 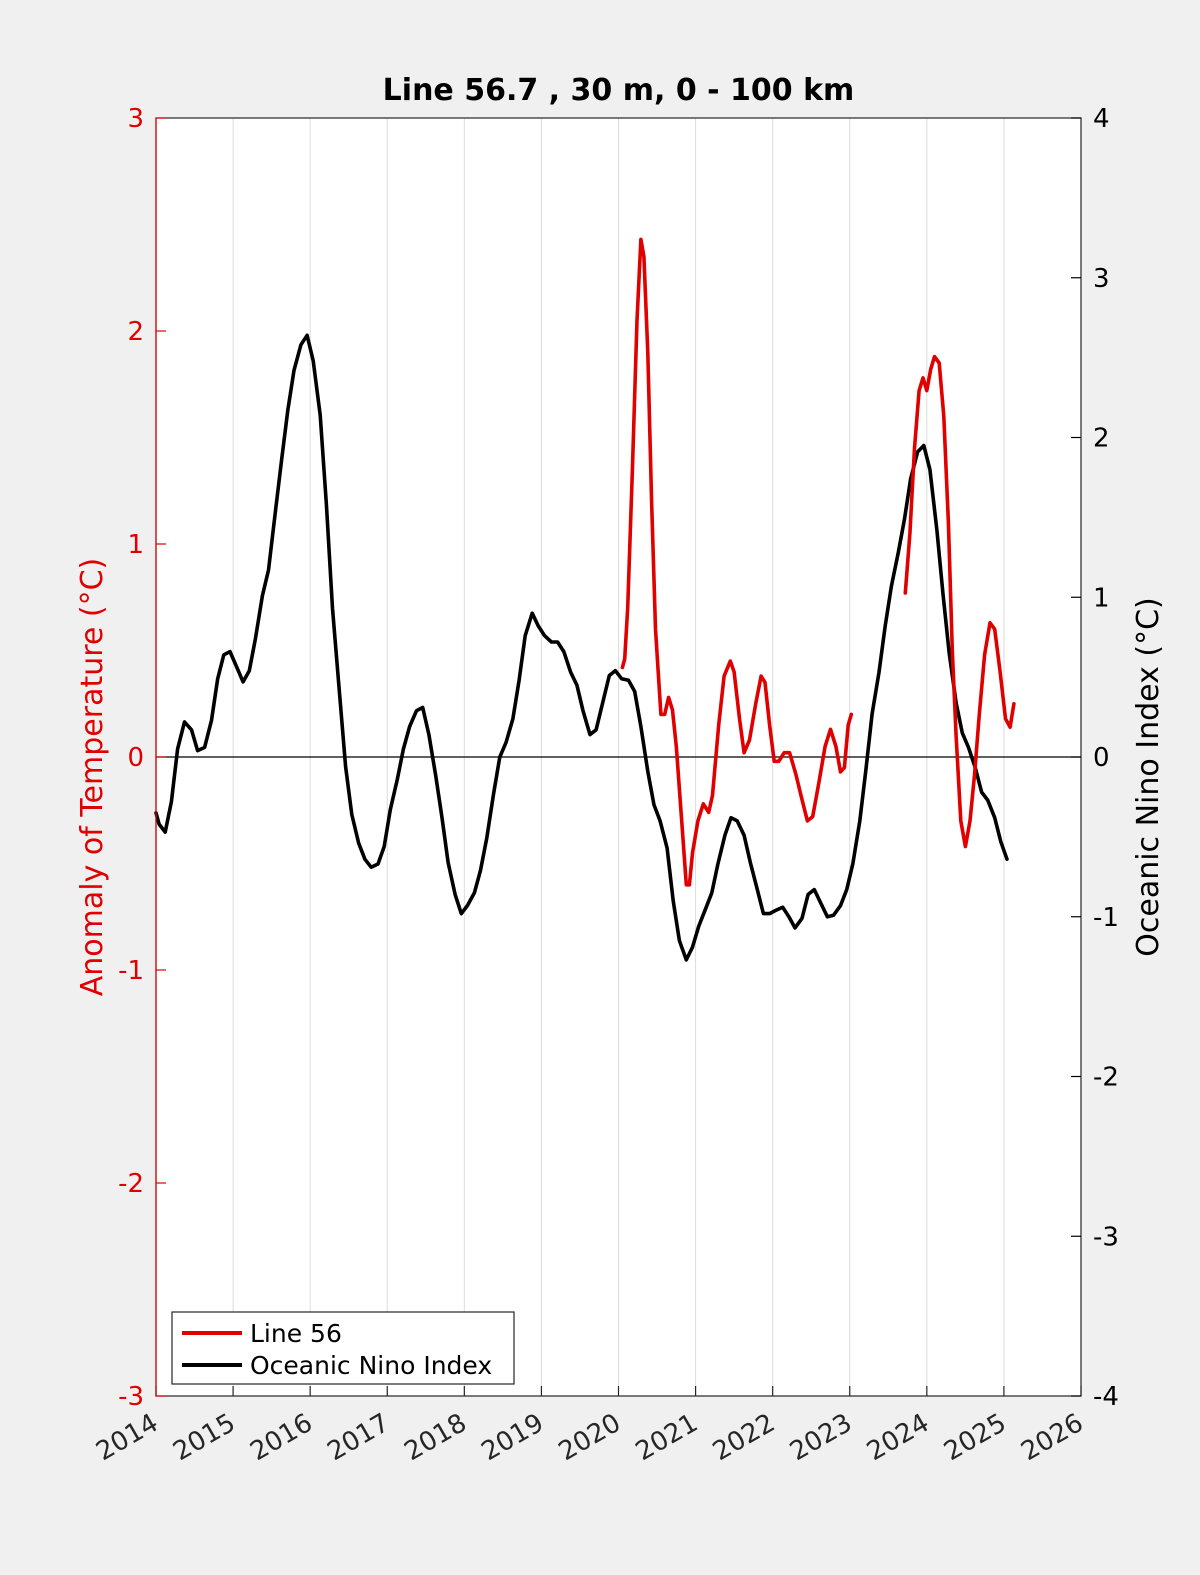 What do you see at coordinates (590, 1437) in the screenshot?
I see `x-tick-label: 2020` at bounding box center [590, 1437].